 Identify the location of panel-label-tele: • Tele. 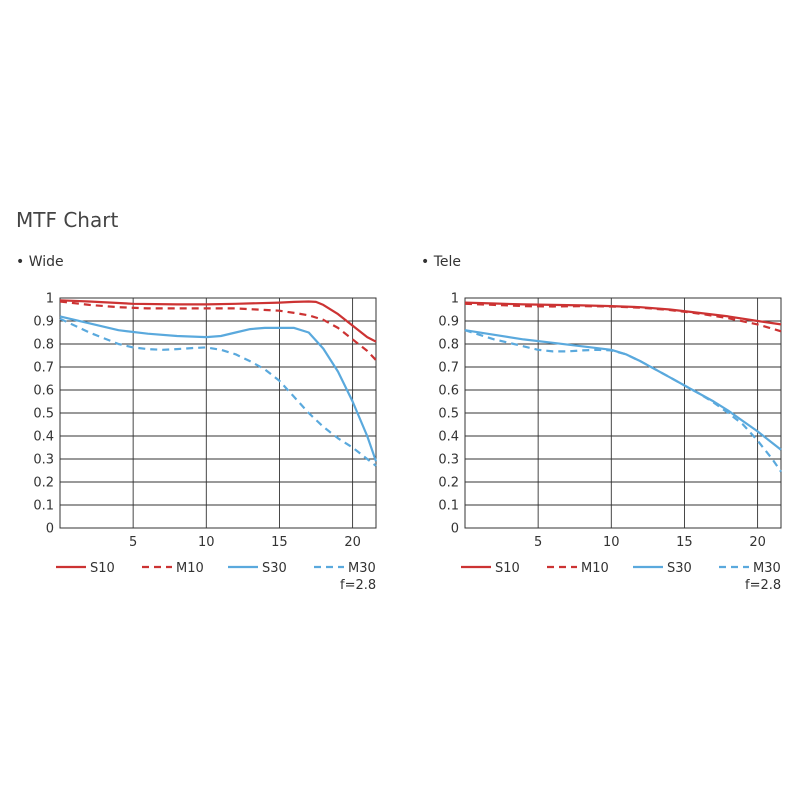
(441, 262).